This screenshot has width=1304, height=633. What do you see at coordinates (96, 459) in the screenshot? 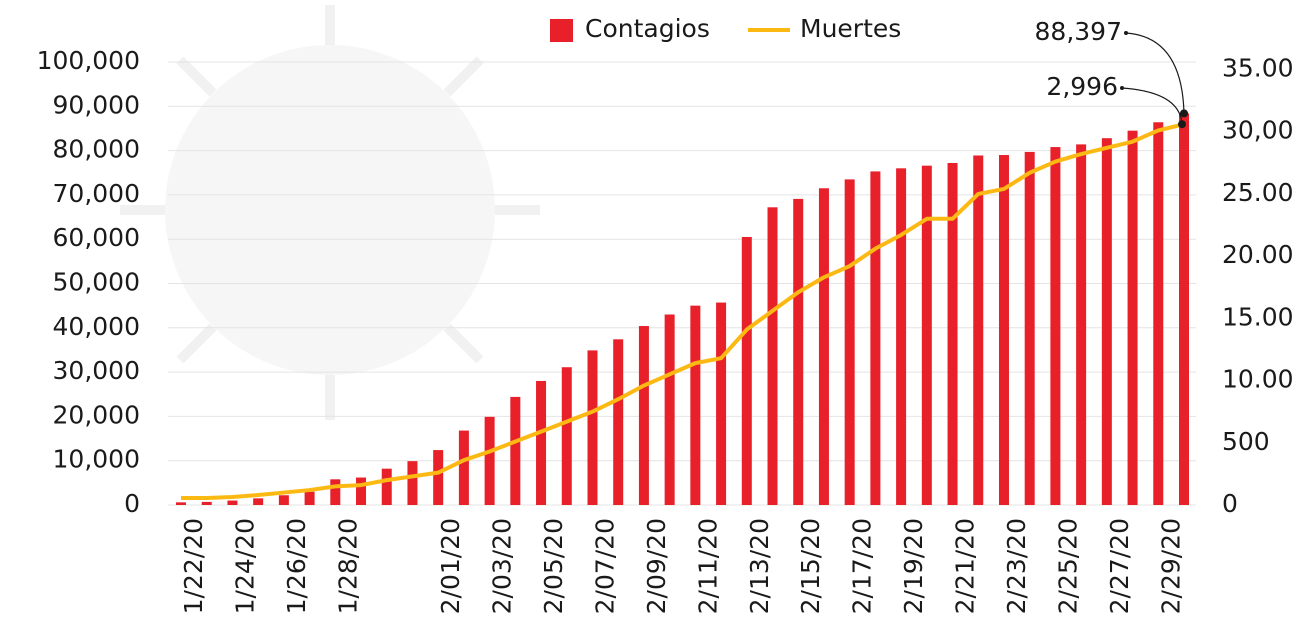
I see `y-tick-label: 10,000` at bounding box center [96, 459].